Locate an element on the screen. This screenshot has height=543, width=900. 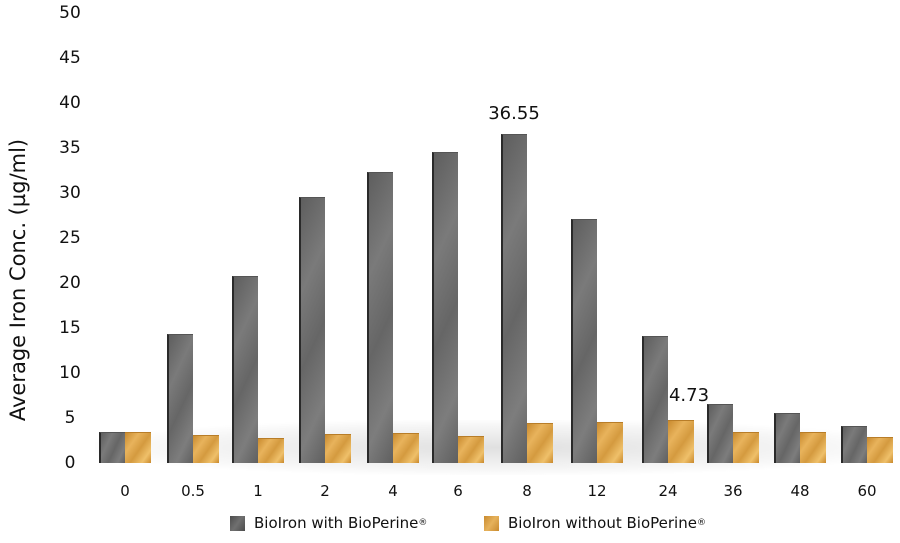
y-tick-label: 50 is located at coordinates (70, 13).